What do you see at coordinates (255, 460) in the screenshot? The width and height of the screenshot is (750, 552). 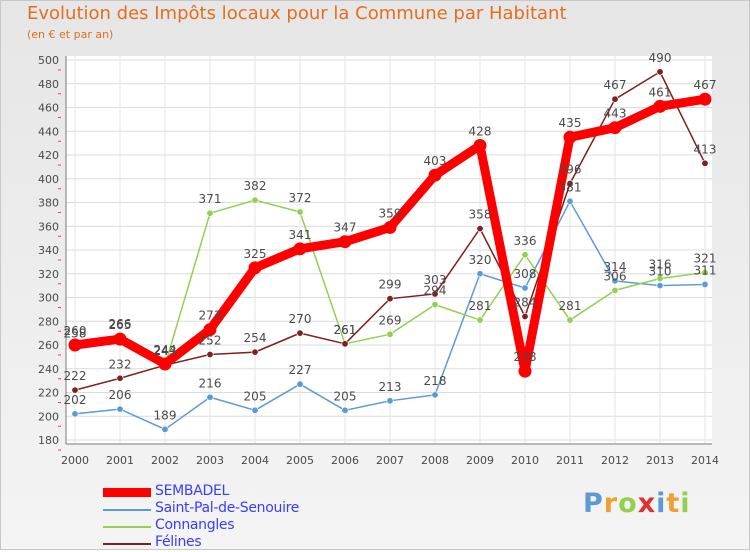 I see `x-tick-label: 2004` at bounding box center [255, 460].